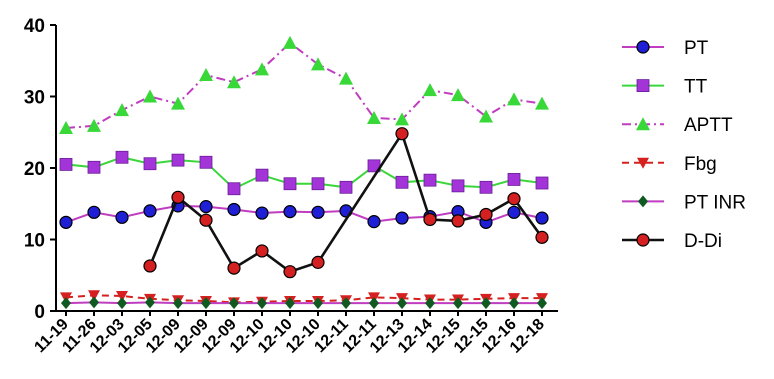  I want to click on legend-label: Fbg, so click(700, 164).